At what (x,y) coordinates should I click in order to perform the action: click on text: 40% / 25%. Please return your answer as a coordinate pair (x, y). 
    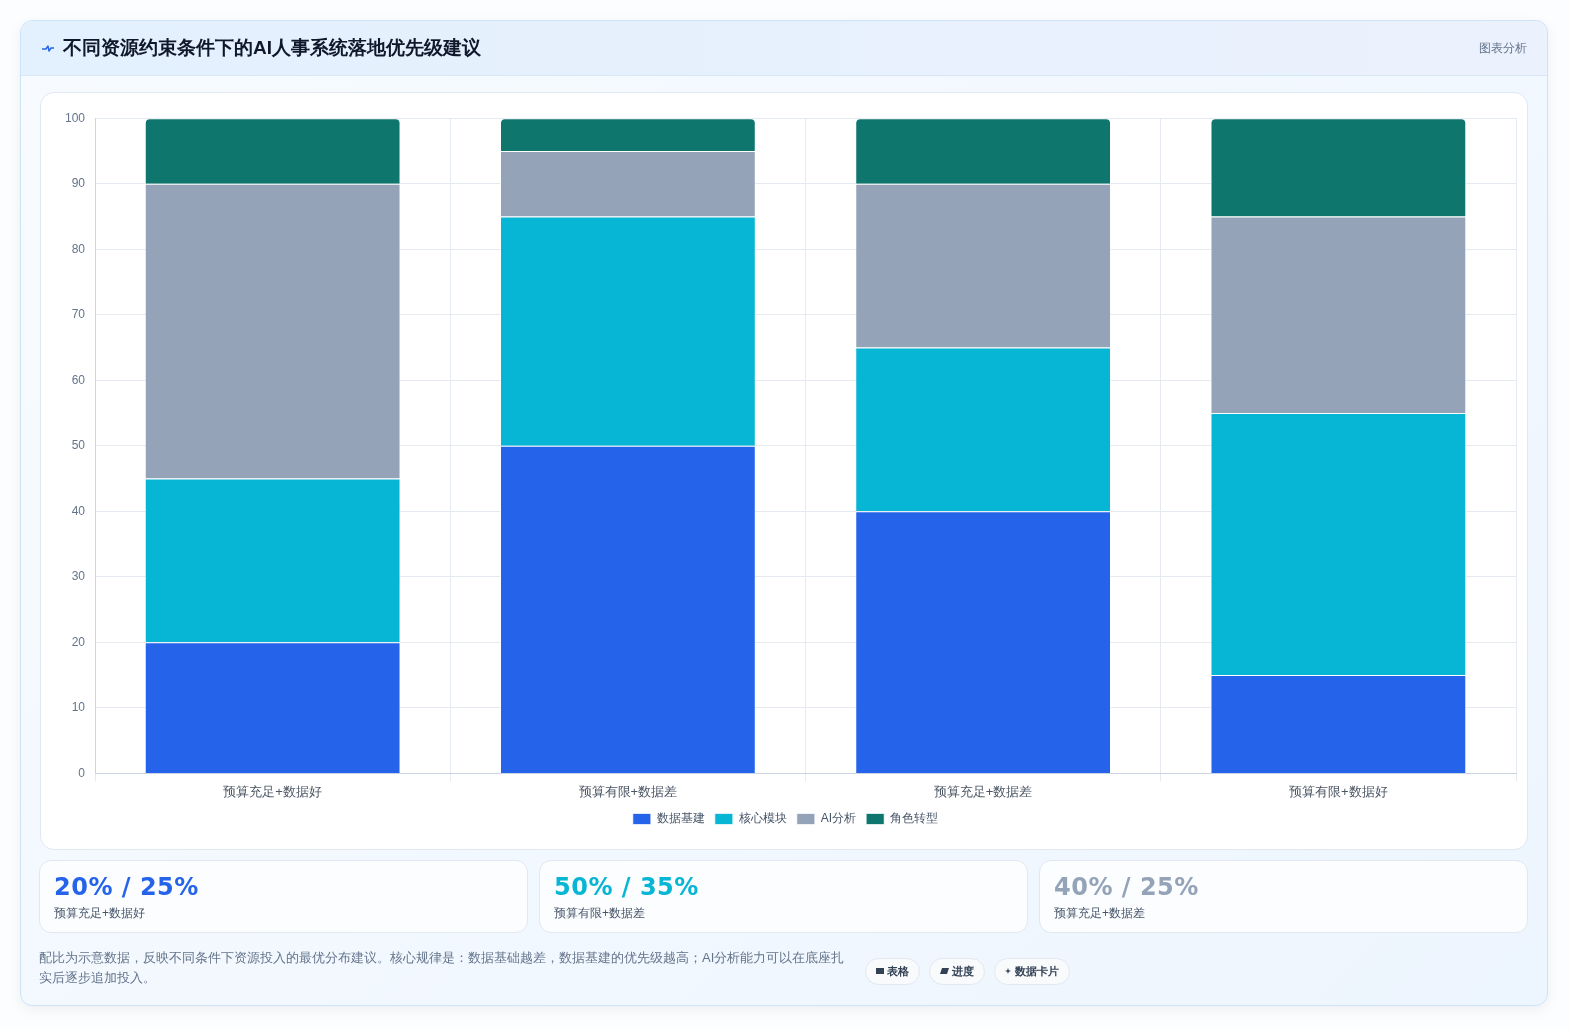
    Looking at the image, I should click on (1127, 887).